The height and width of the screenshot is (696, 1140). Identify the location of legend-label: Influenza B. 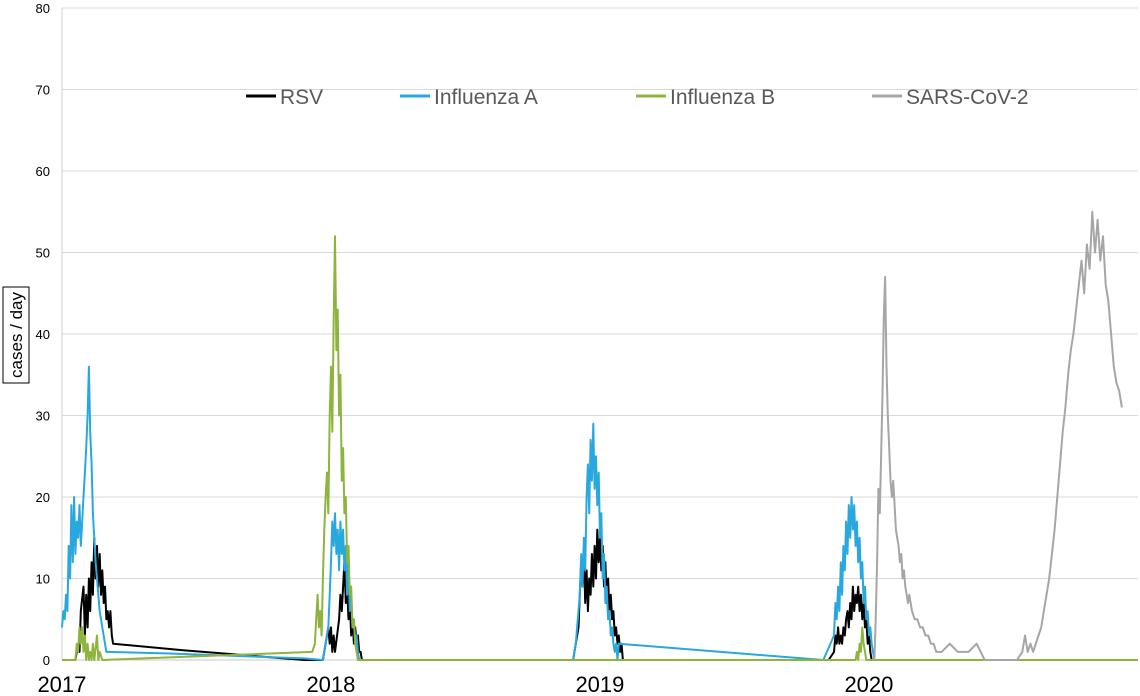
(722, 97).